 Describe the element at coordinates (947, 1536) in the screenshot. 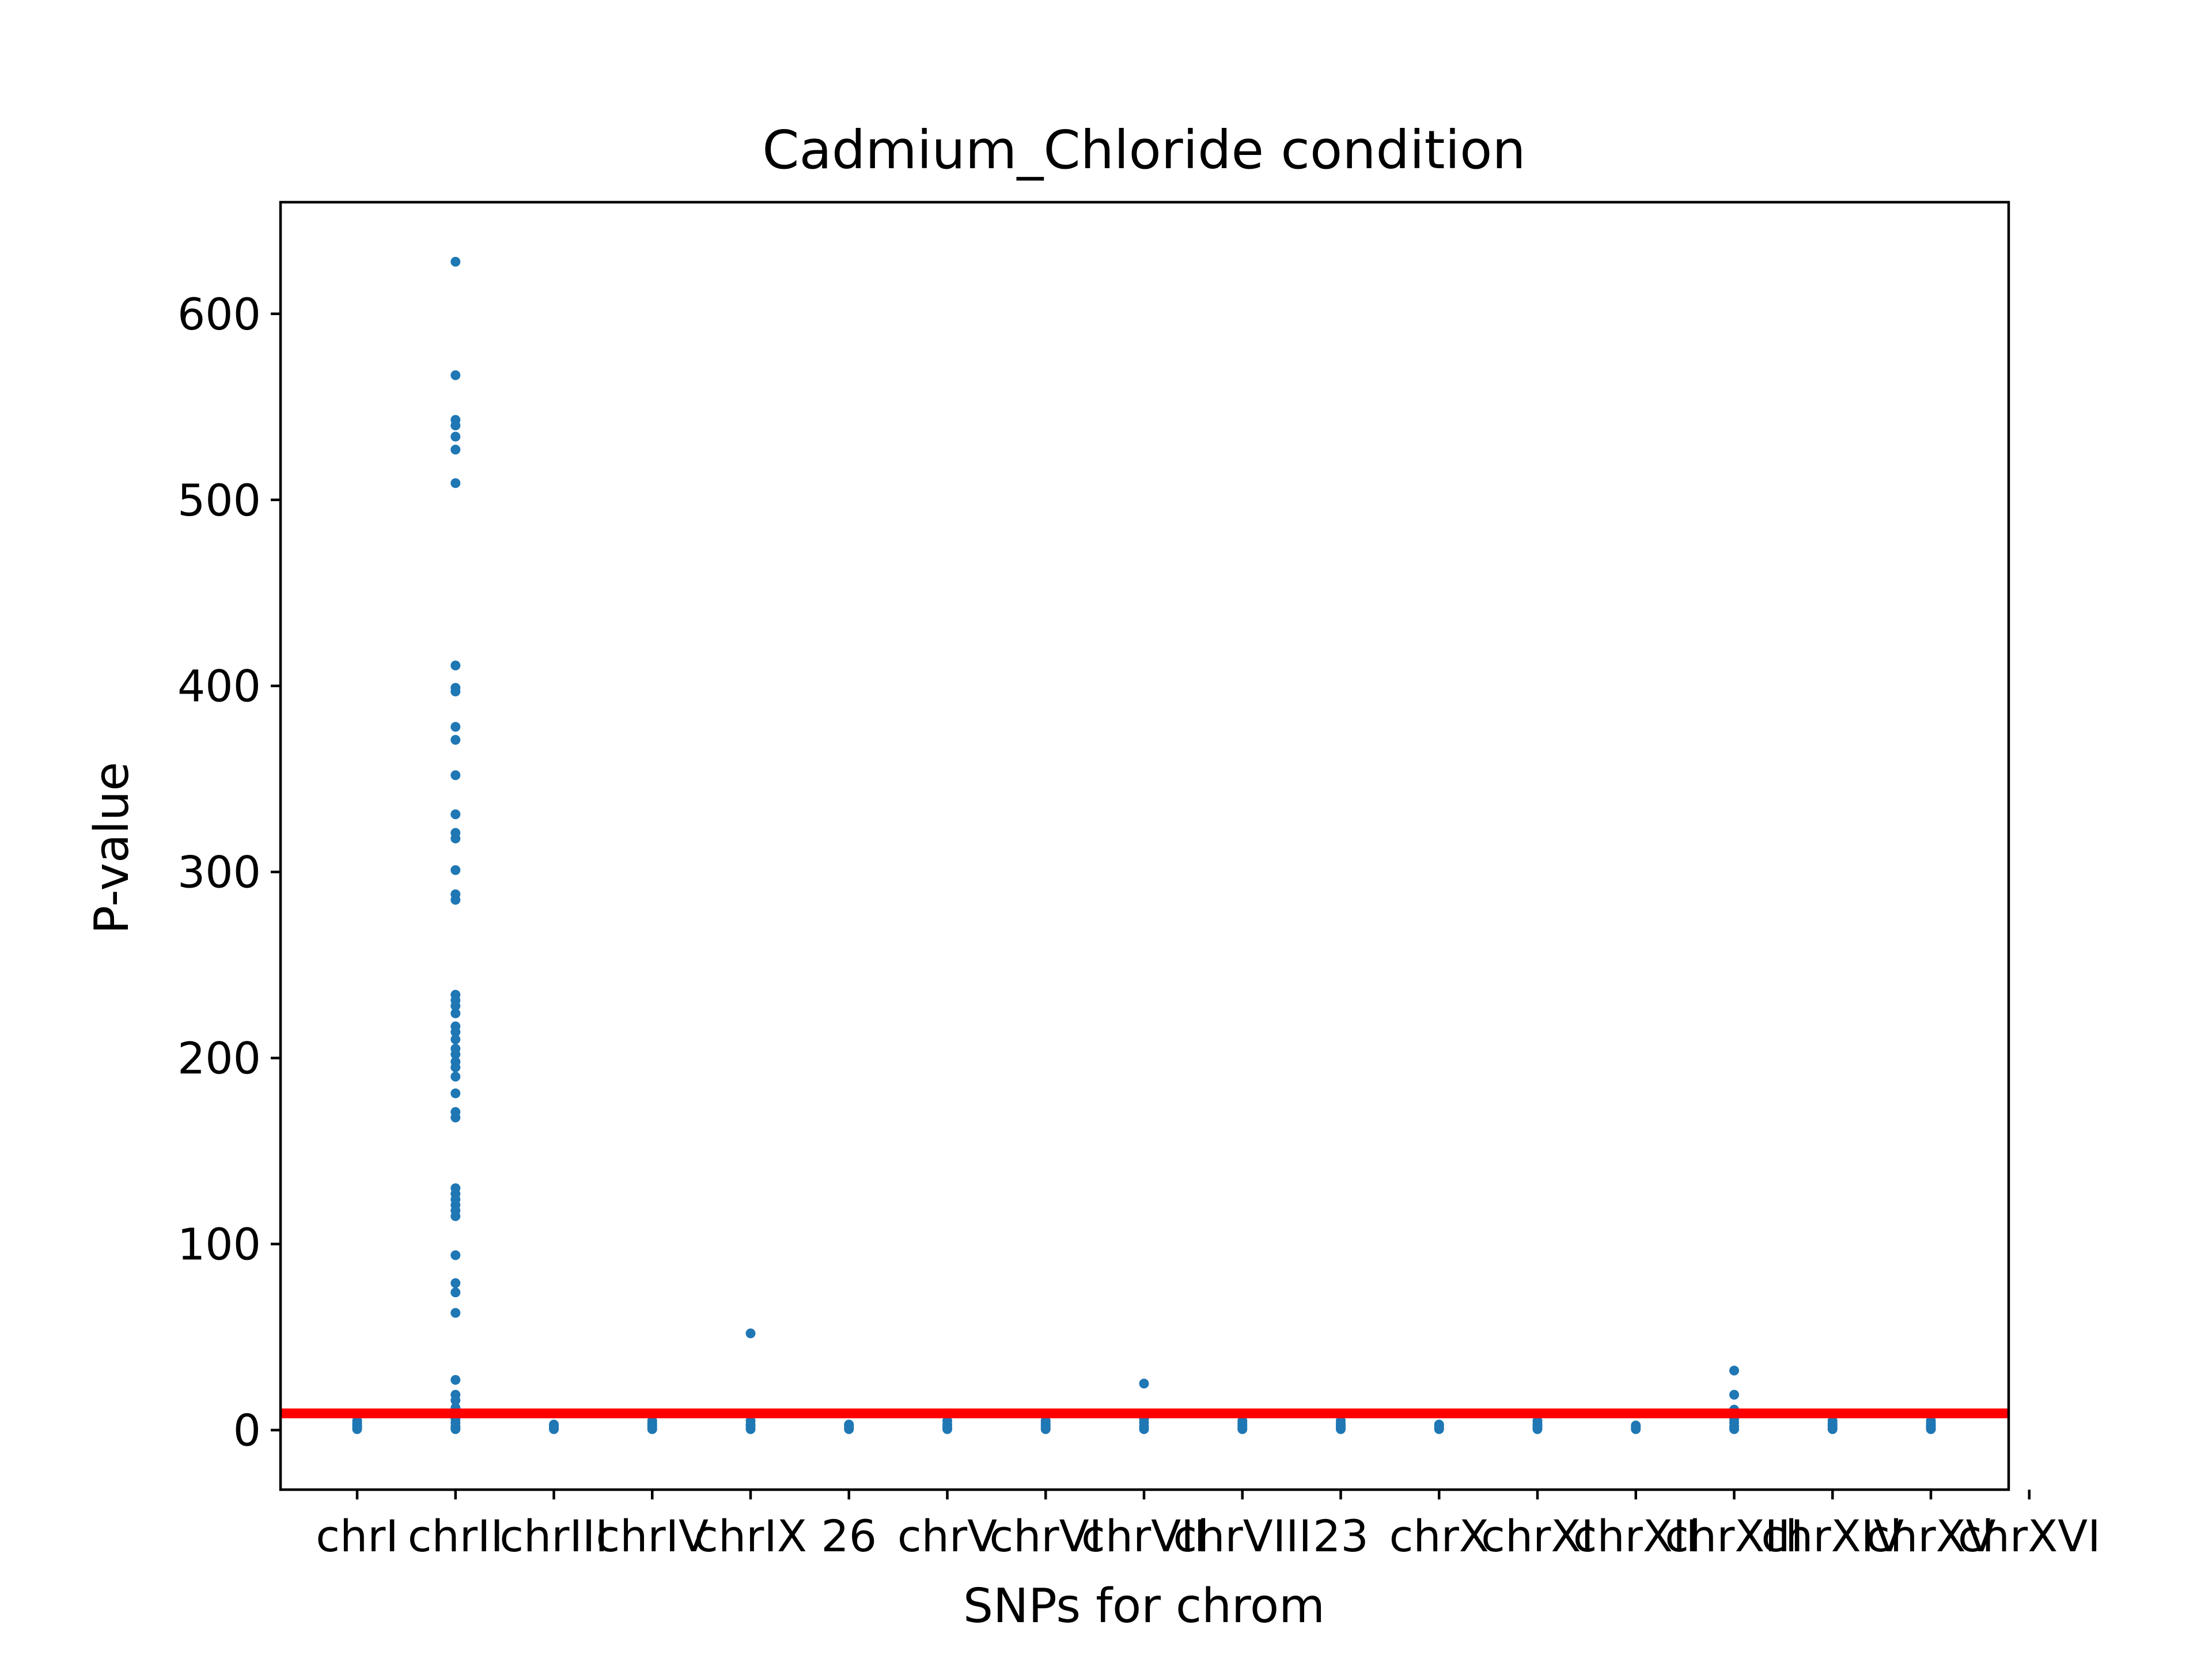

I see `x-tick-label: chrV` at that location.